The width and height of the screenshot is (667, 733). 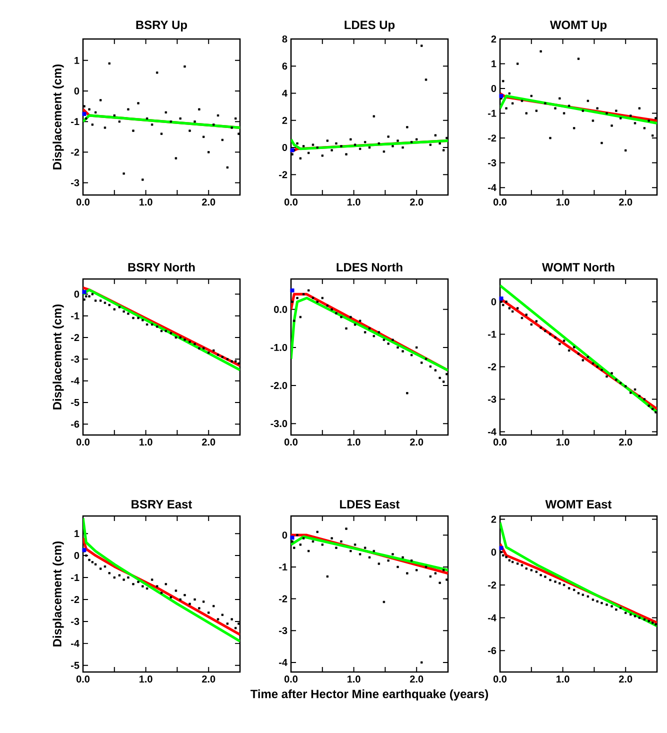 I want to click on y-tick-label: 4, so click(x=285, y=93).